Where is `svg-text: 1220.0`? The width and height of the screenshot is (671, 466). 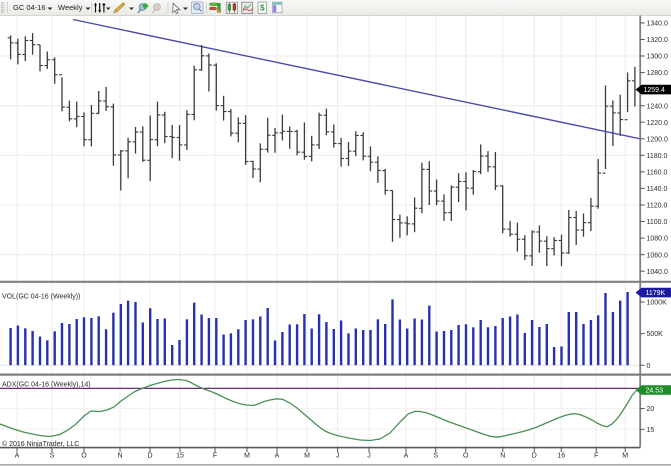
svg-text: 1220.0 is located at coordinates (658, 123).